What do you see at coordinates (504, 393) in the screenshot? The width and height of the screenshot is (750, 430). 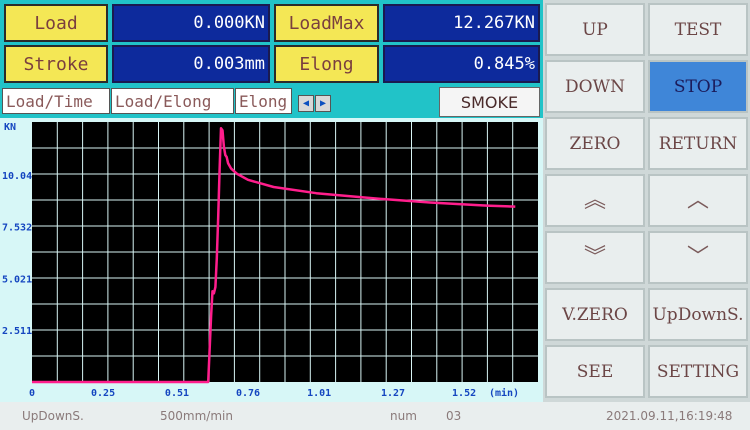 I see `x-axis-label: (min)` at bounding box center [504, 393].